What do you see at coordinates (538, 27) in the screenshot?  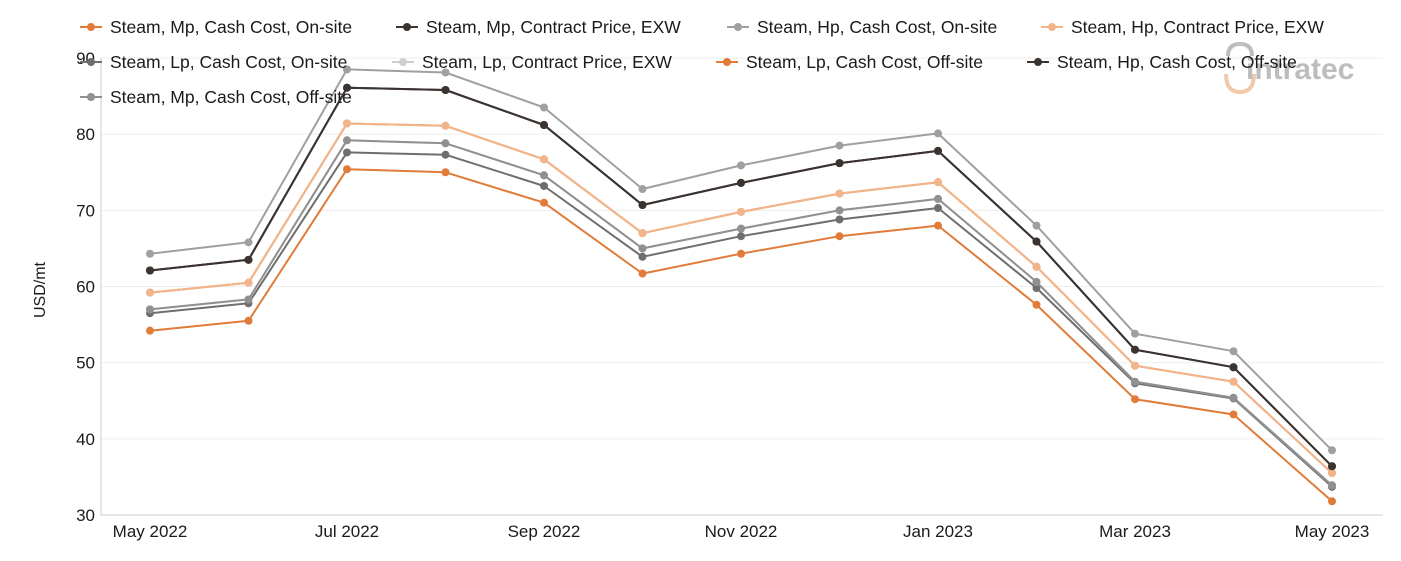 I see `legend-item: Steam, Mp, Contract Price, EXW` at bounding box center [538, 27].